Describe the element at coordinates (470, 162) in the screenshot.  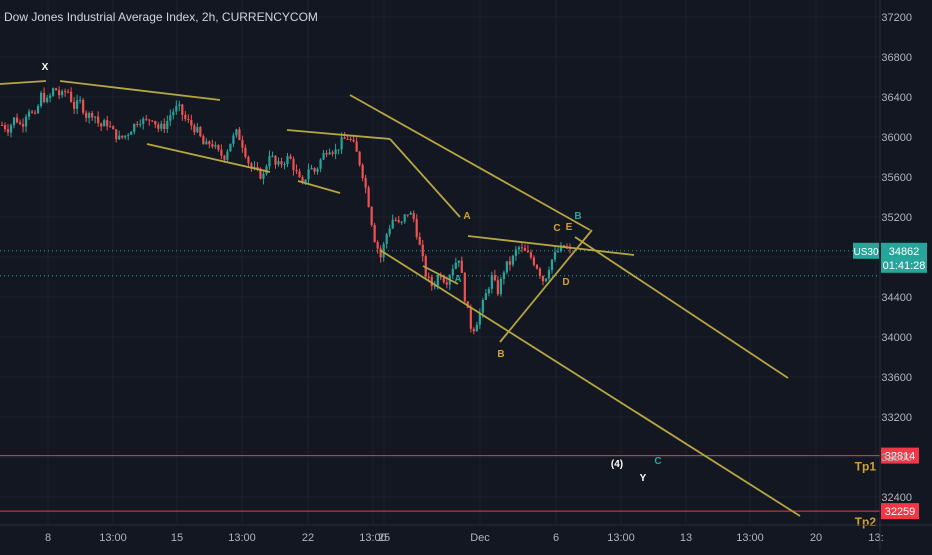
I see `descending-upper-line` at that location.